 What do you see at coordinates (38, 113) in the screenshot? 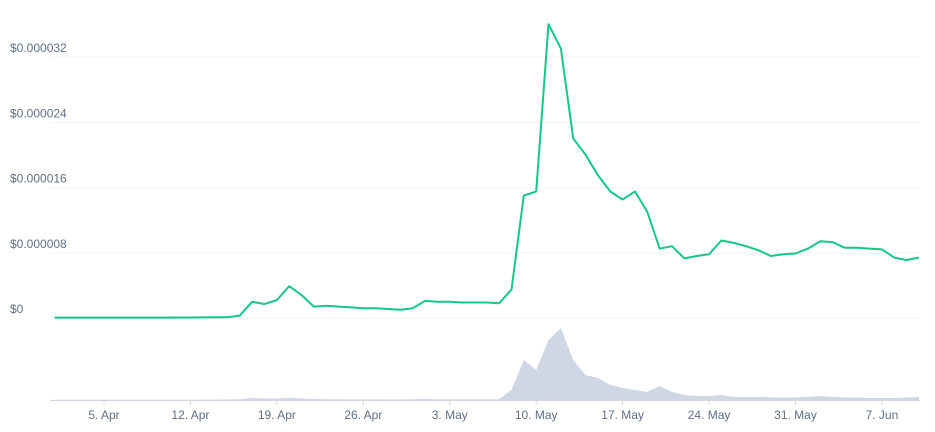
I see `y-tick-label: $0.000024` at bounding box center [38, 113].